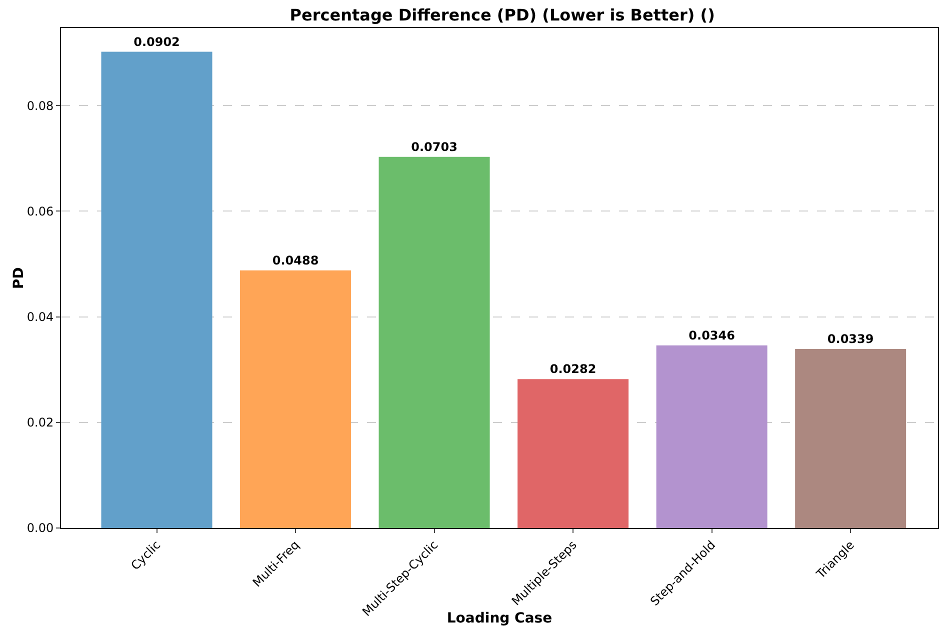  What do you see at coordinates (434, 147) in the screenshot?
I see `data-label: 0.0703` at bounding box center [434, 147].